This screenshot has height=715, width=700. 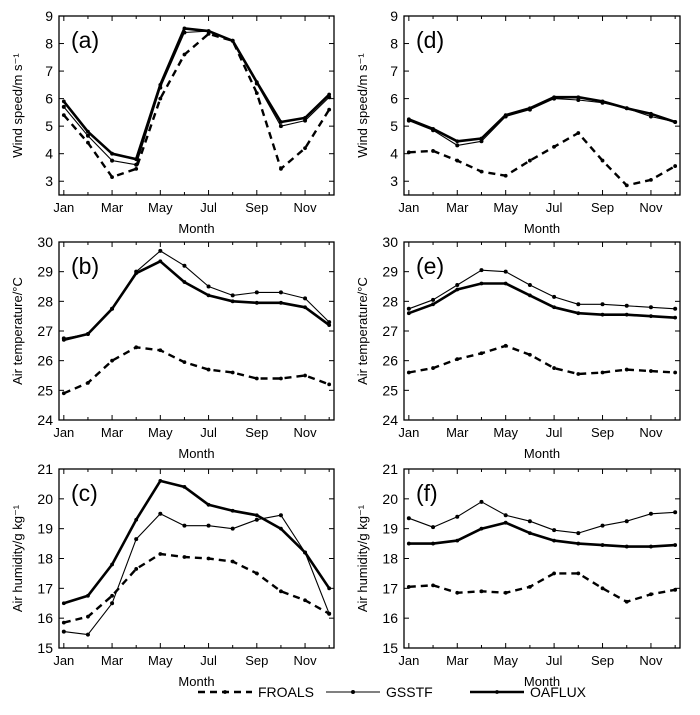 I want to click on legend-label: FROALS, so click(x=286, y=692).